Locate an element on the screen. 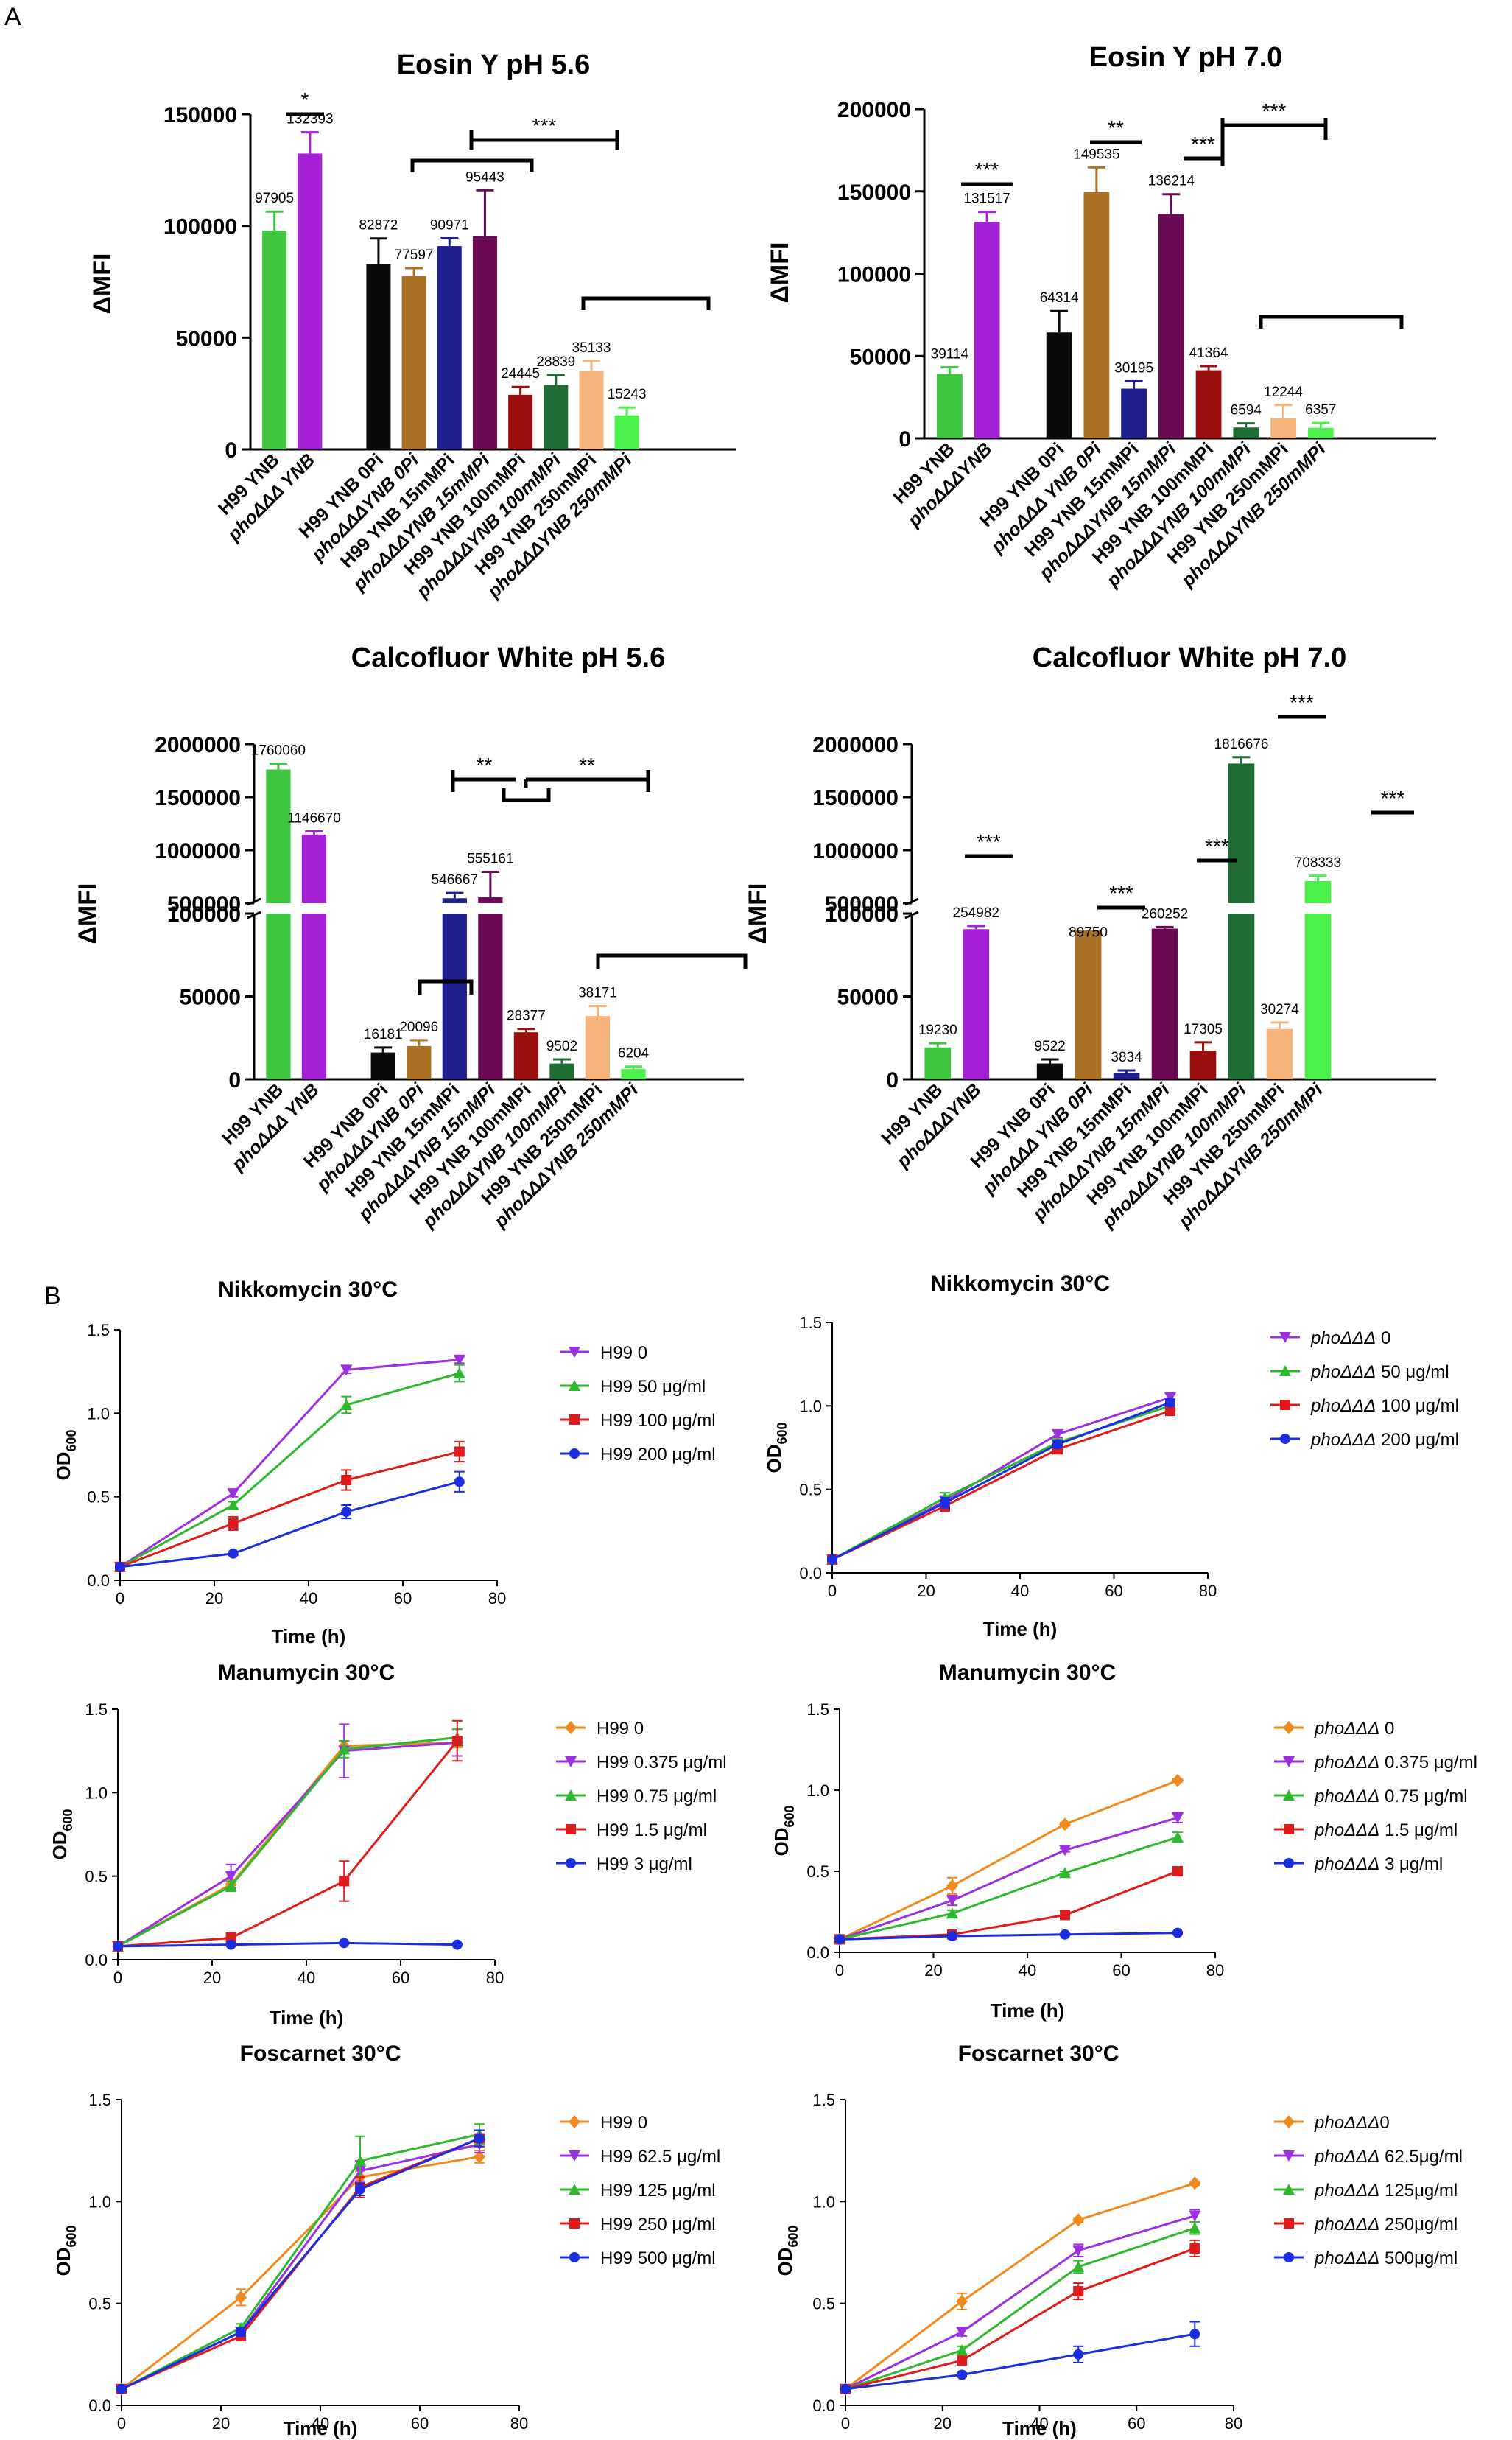 This screenshot has height=2440, width=1512. legend-item: phoΔΔΔ 62.5μg/ml is located at coordinates (1368, 2157).